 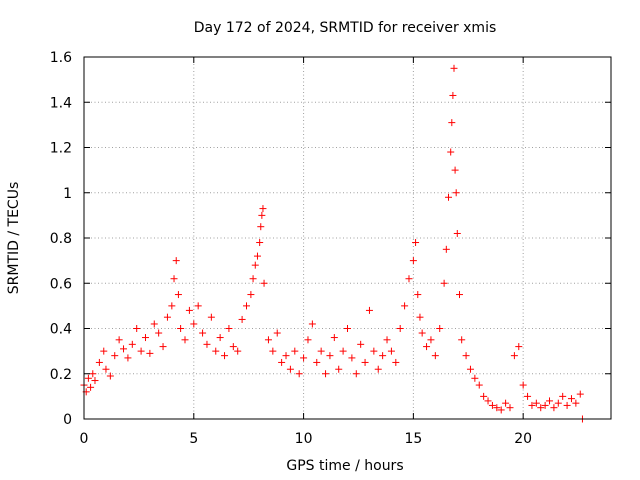 I want to click on x-tick-labels: 0 5 10 15 20, so click(x=306, y=439).